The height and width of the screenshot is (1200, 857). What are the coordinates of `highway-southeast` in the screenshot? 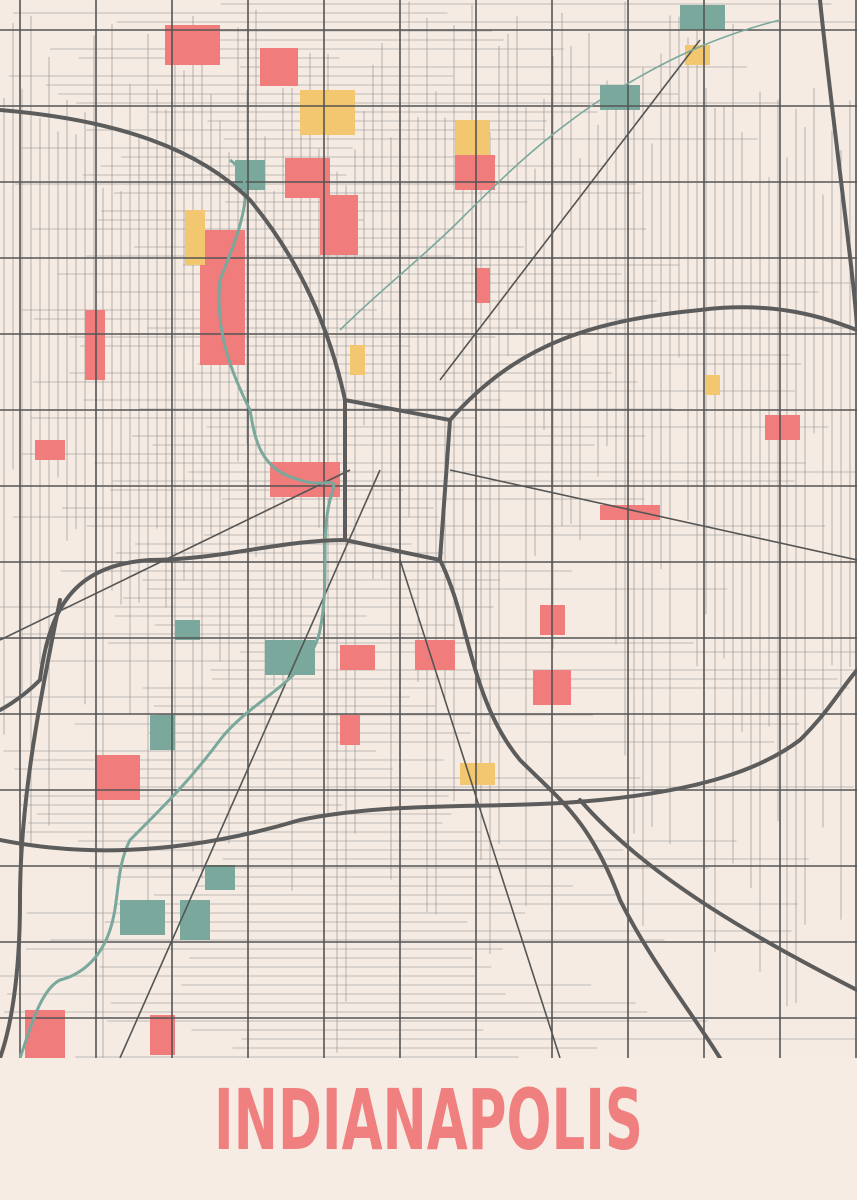 It's located at (717, 895).